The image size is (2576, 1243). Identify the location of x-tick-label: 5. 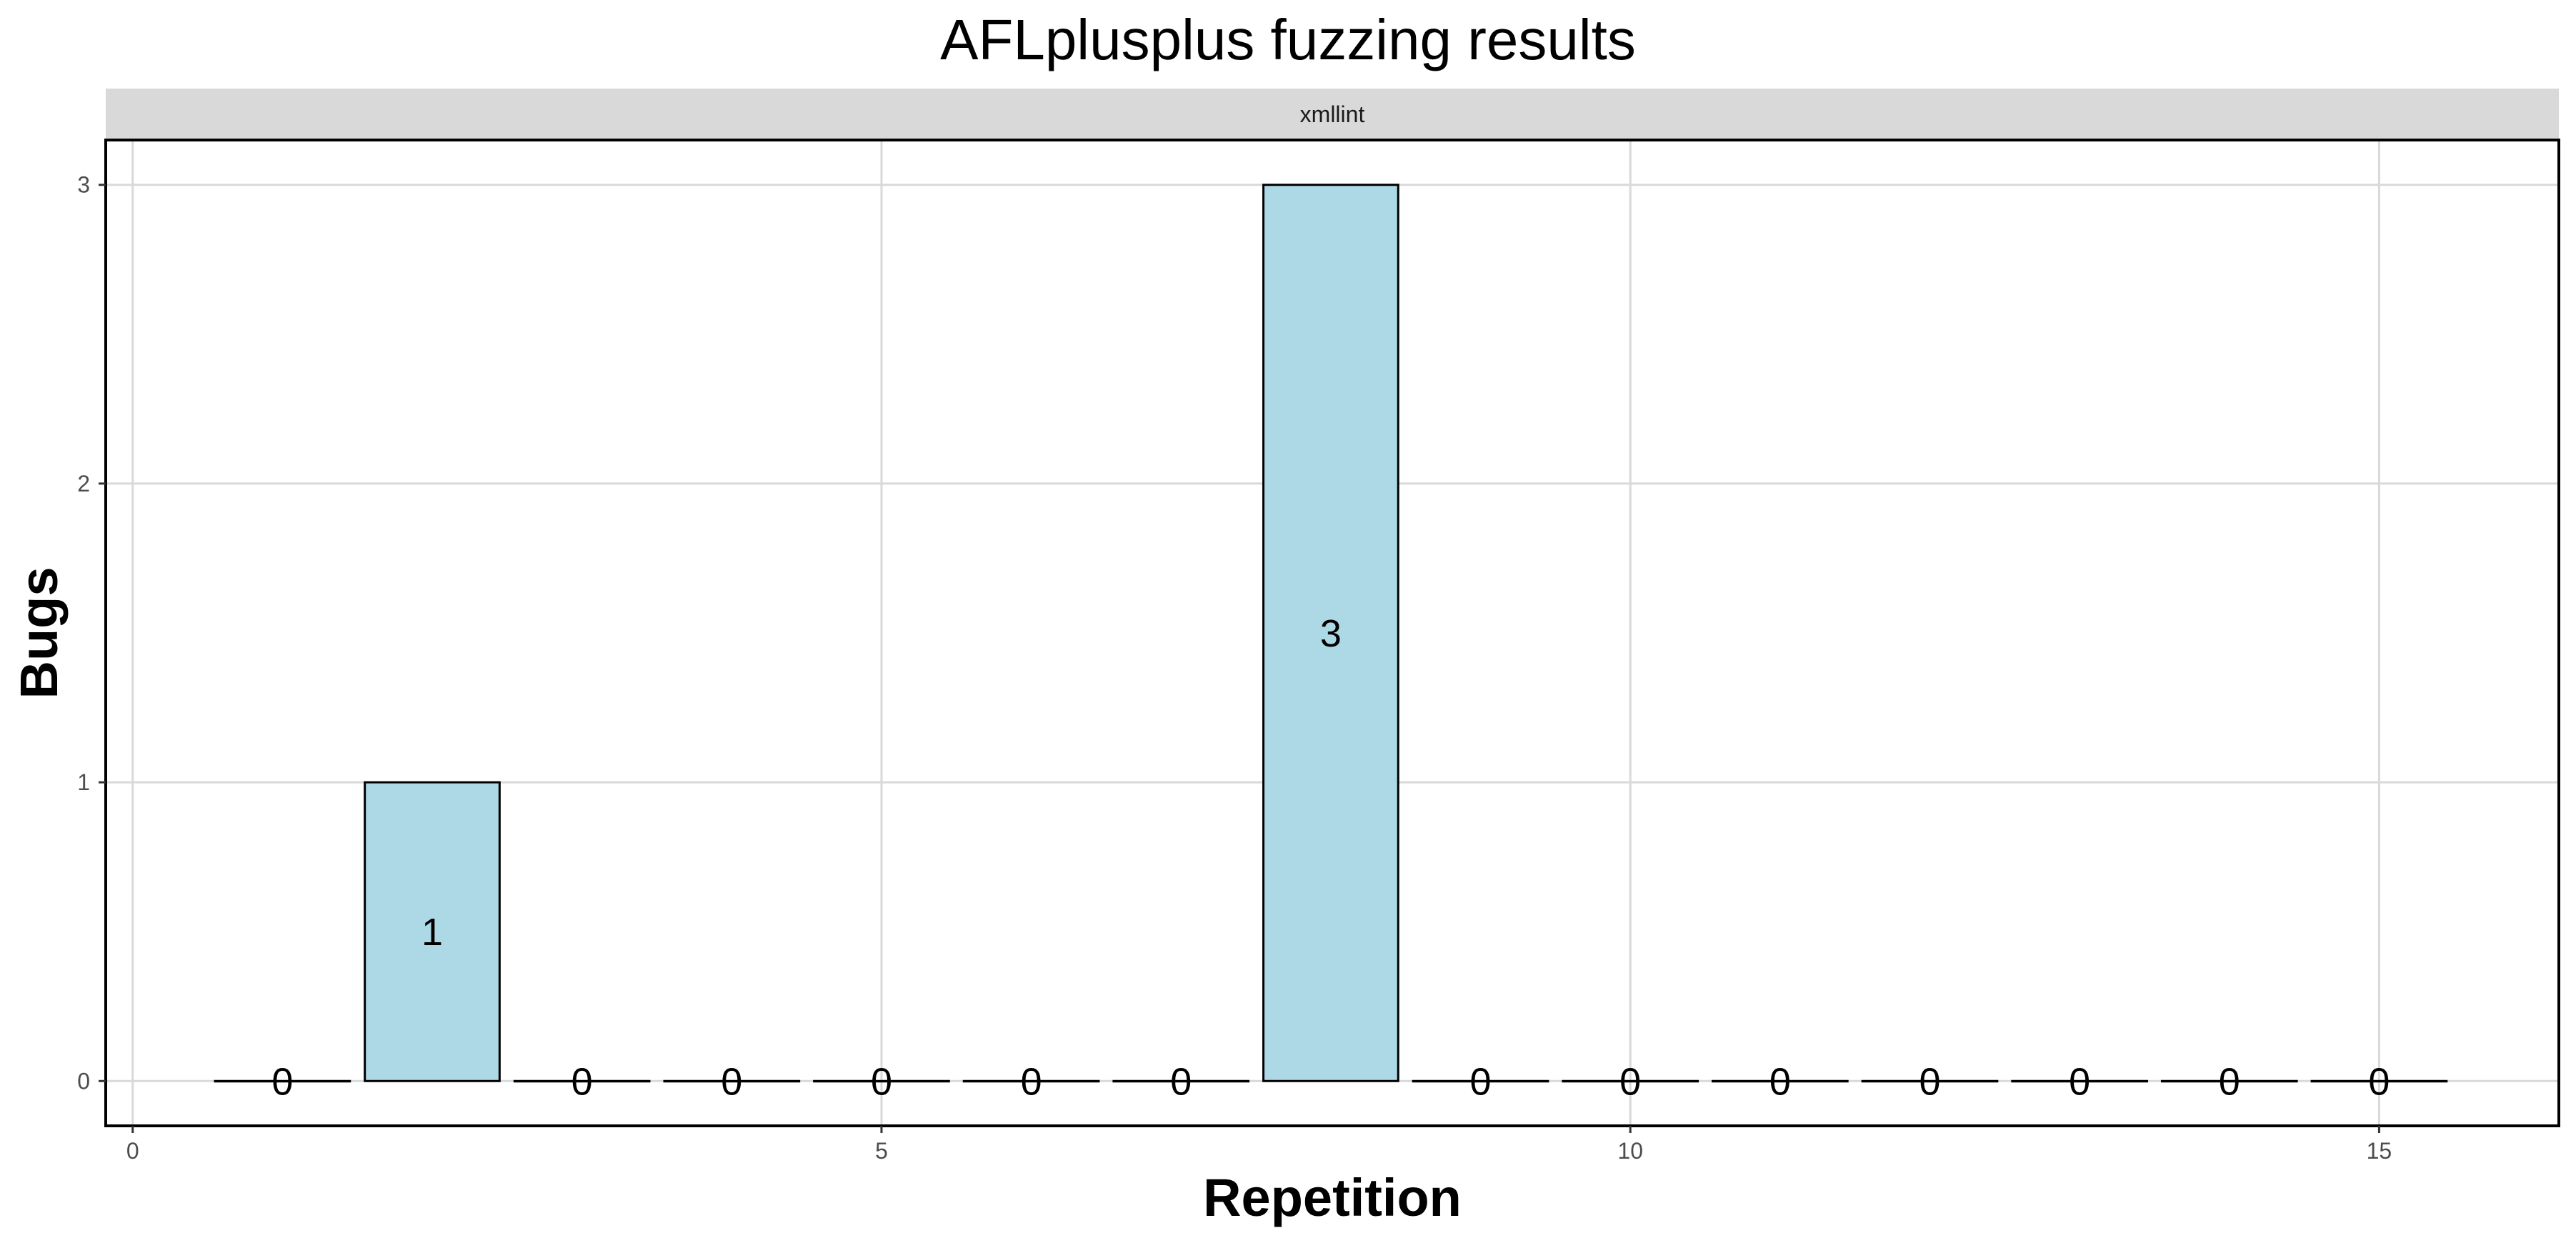
(881, 1151).